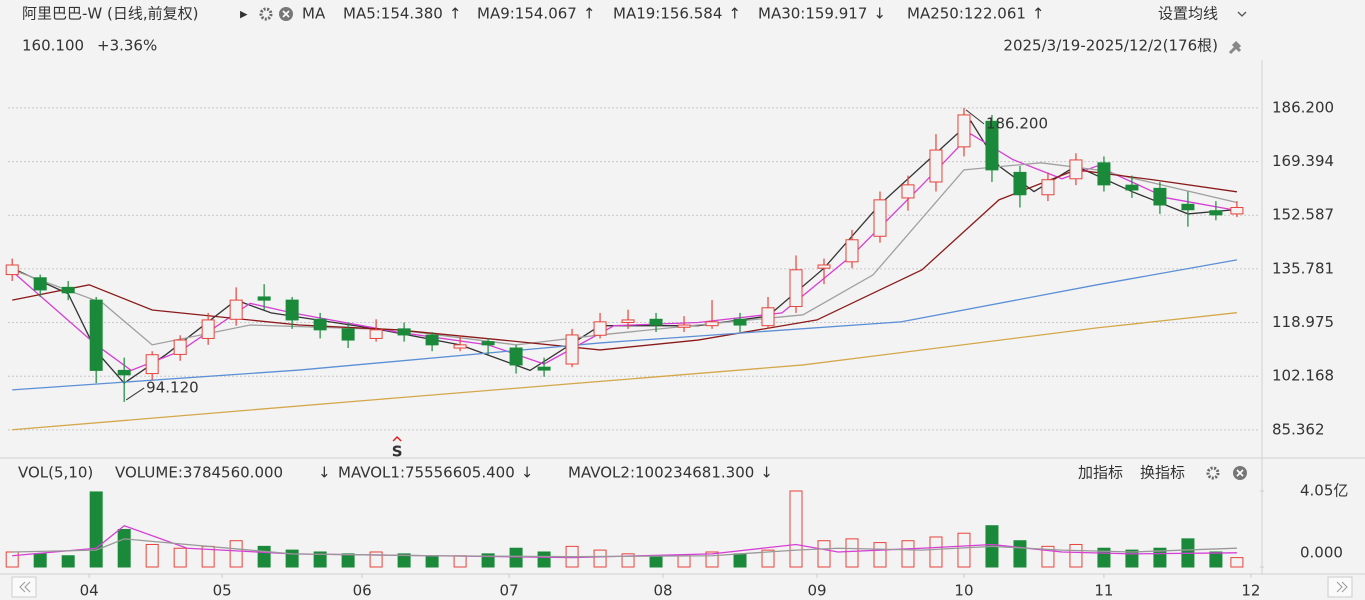  I want to click on switch-indicator: 换指标, so click(1162, 473).